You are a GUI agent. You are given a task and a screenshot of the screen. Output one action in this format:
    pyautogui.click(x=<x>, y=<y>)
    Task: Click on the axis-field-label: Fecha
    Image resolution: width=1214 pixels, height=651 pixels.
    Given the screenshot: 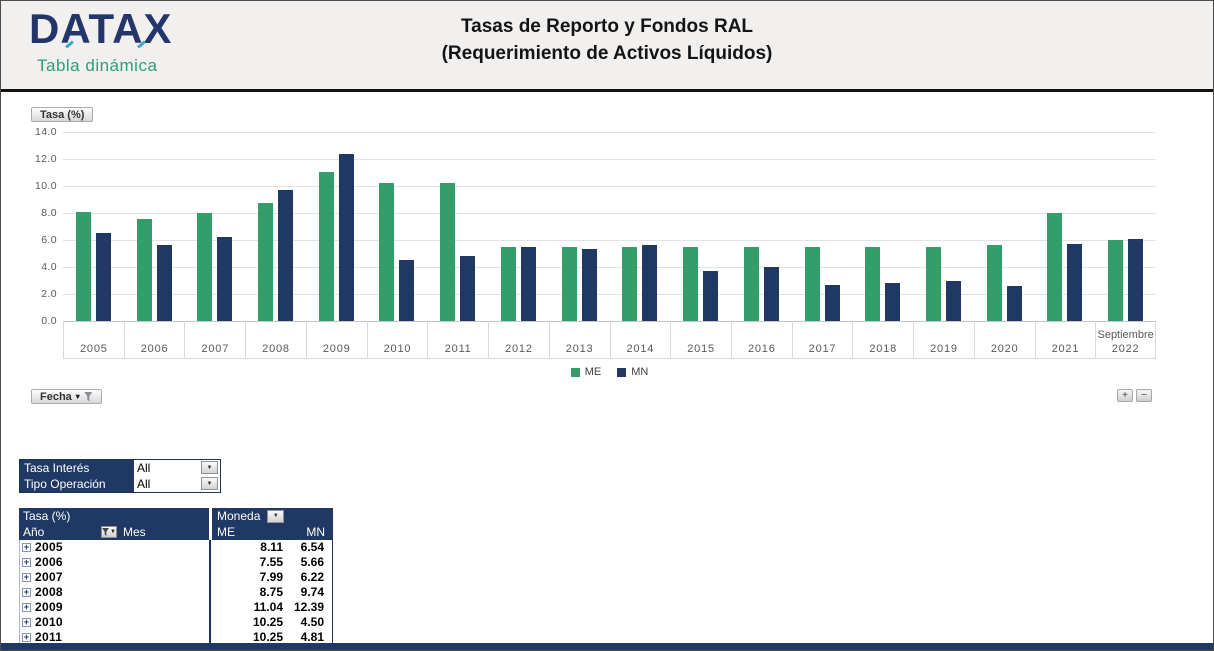 What is the action you would take?
    pyautogui.click(x=56, y=396)
    